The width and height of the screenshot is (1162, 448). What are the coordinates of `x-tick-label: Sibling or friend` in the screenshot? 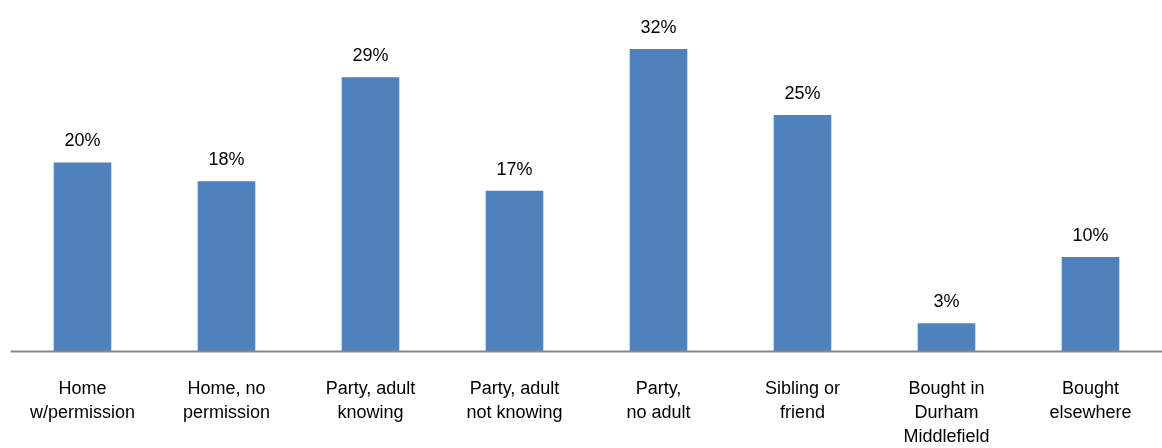 It's located at (802, 399).